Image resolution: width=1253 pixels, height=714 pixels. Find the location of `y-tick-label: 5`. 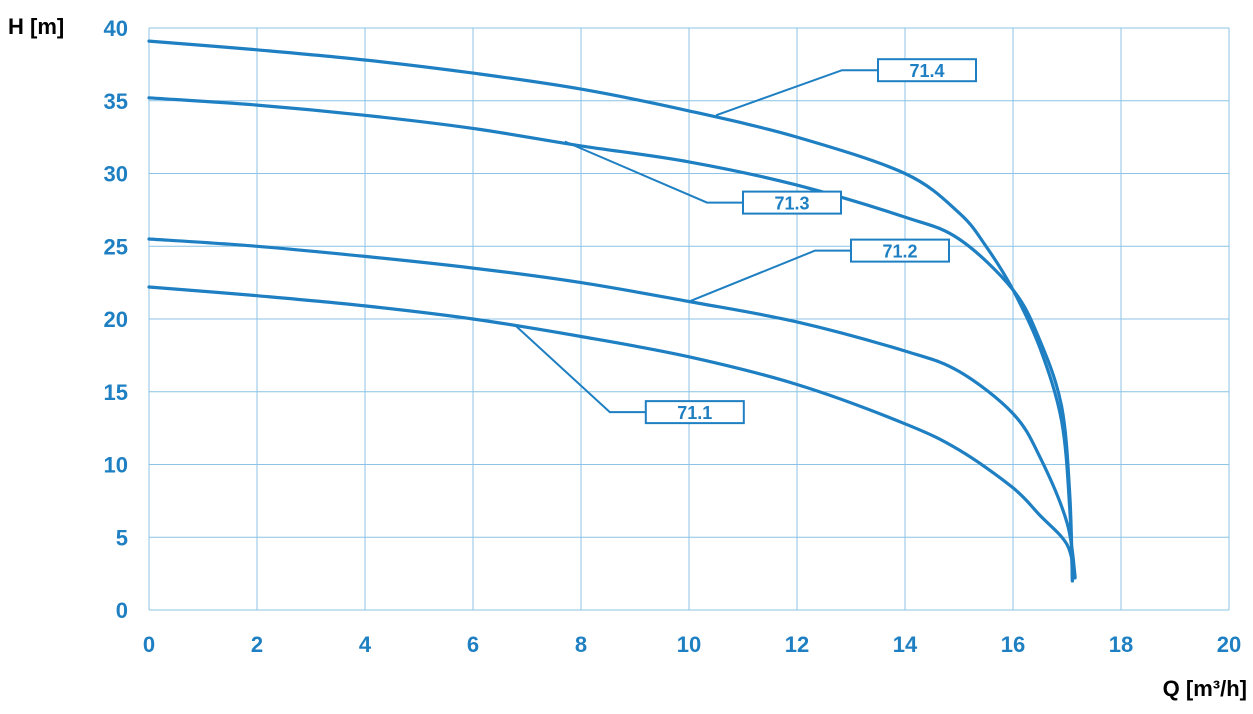

y-tick-label: 5 is located at coordinates (122, 537).